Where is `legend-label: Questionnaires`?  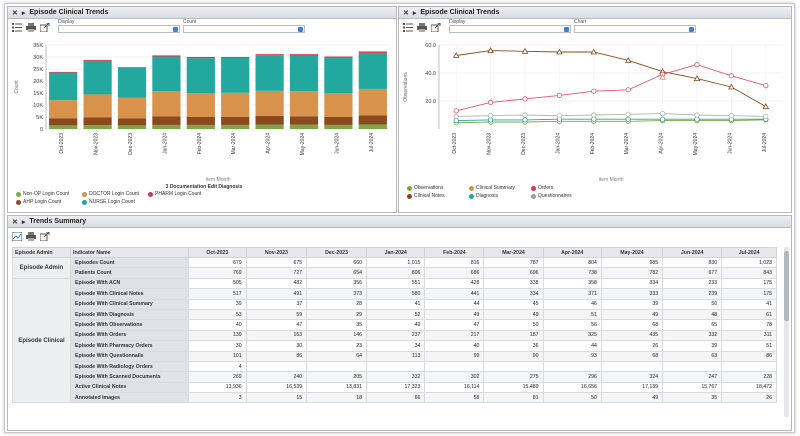
legend-label: Questionnaires is located at coordinates (555, 196).